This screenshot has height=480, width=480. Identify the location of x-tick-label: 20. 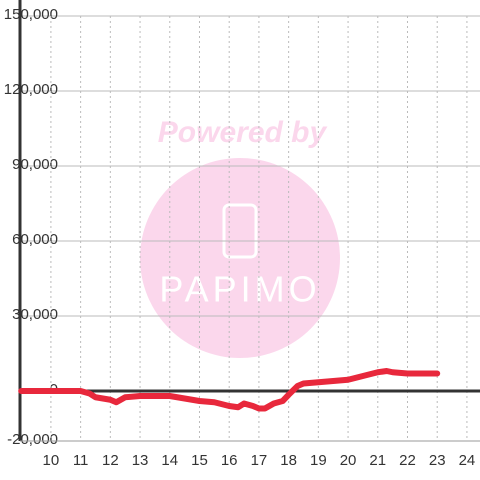
(348, 460).